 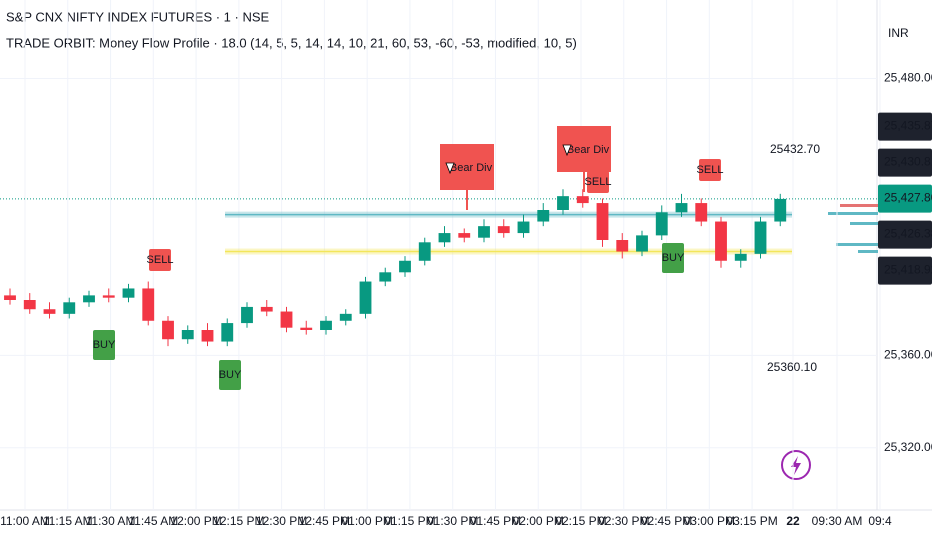 I want to click on x-tick-label: 01:30 PM, so click(x=452, y=521).